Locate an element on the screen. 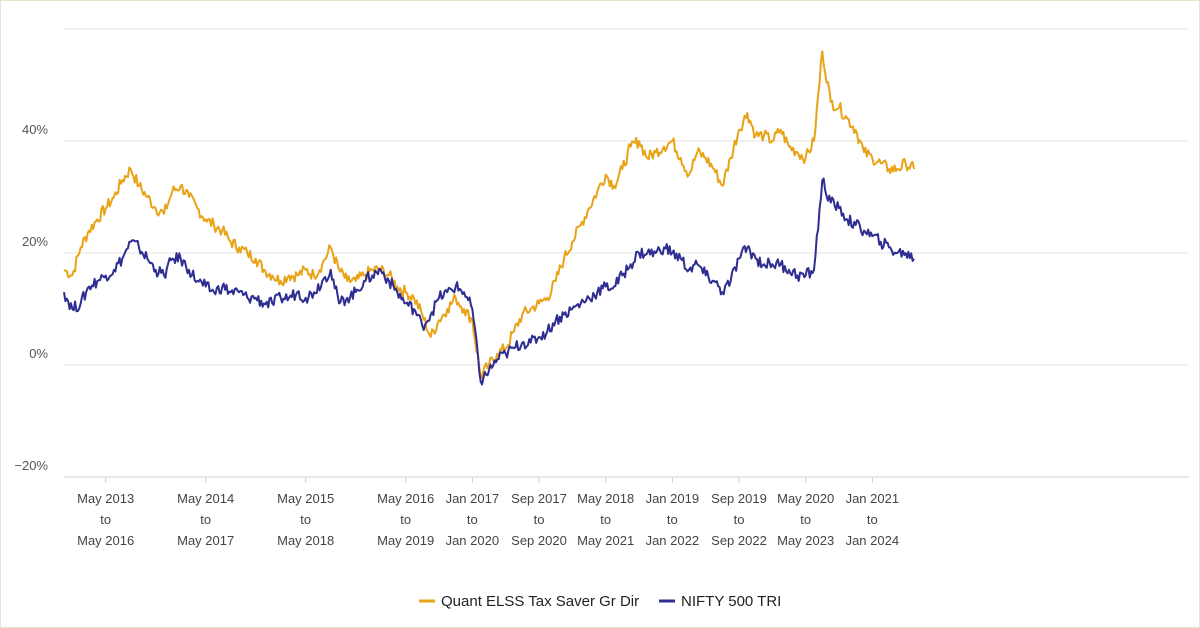 The width and height of the screenshot is (1200, 628). y-tick-label: 40% is located at coordinates (35, 129).